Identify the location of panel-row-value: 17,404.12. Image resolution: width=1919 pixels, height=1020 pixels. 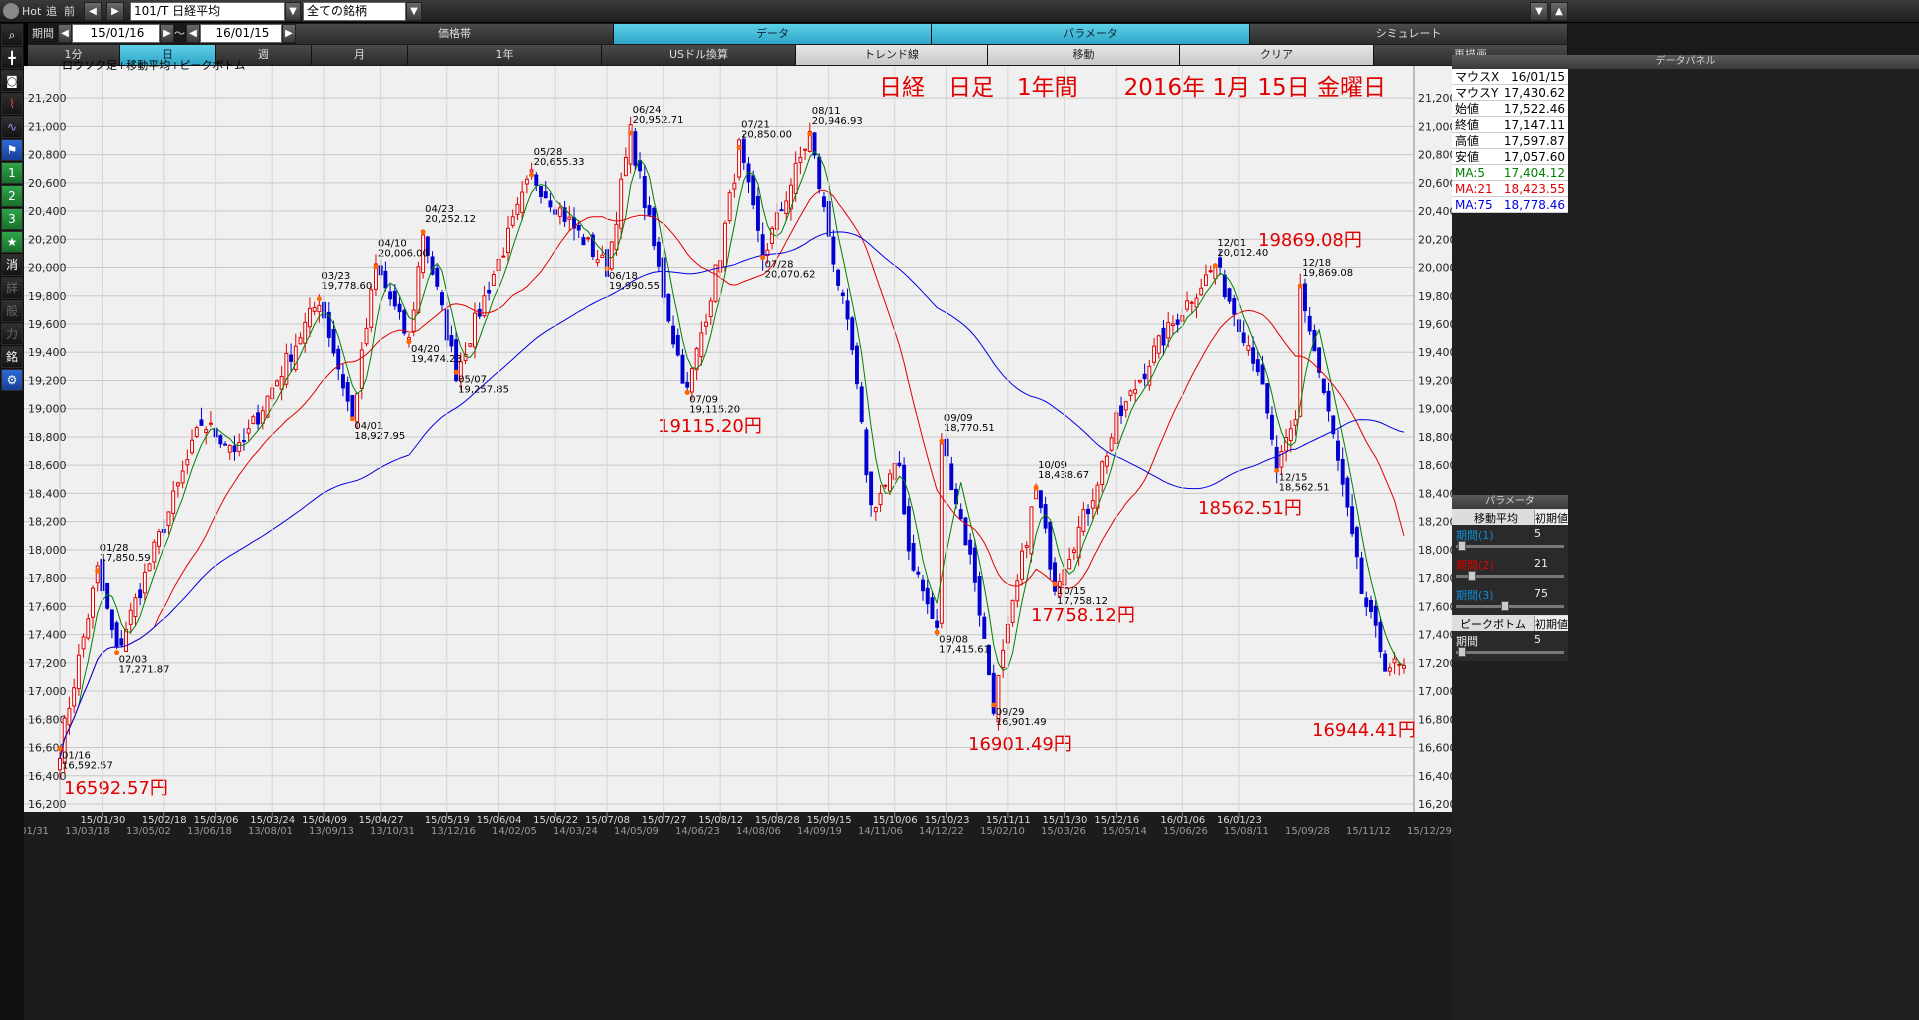
(1534, 173).